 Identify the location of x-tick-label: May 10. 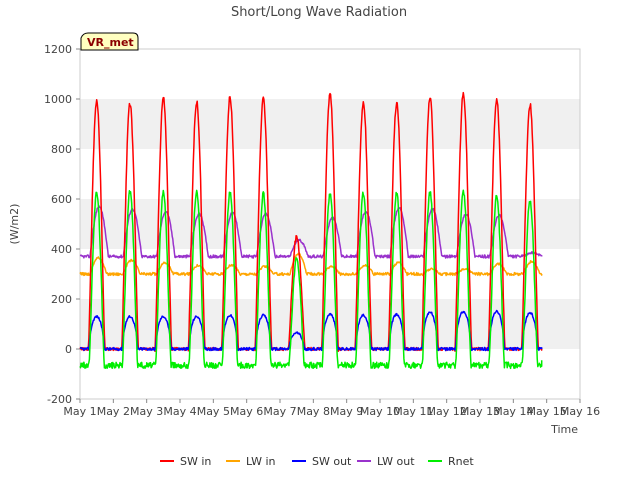
(380, 411).